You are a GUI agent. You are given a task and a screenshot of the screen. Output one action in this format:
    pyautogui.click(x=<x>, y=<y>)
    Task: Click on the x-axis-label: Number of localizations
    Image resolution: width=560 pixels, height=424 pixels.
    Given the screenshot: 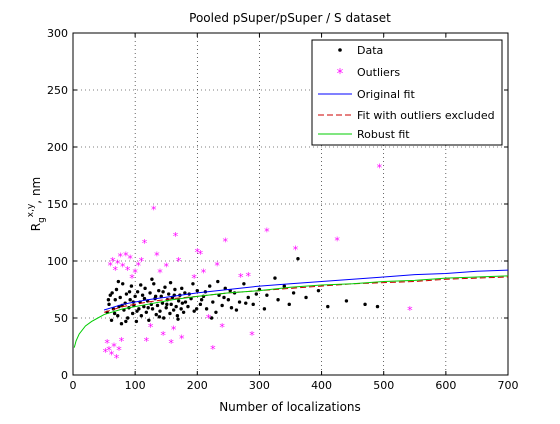 What is the action you would take?
    pyautogui.click(x=290, y=407)
    